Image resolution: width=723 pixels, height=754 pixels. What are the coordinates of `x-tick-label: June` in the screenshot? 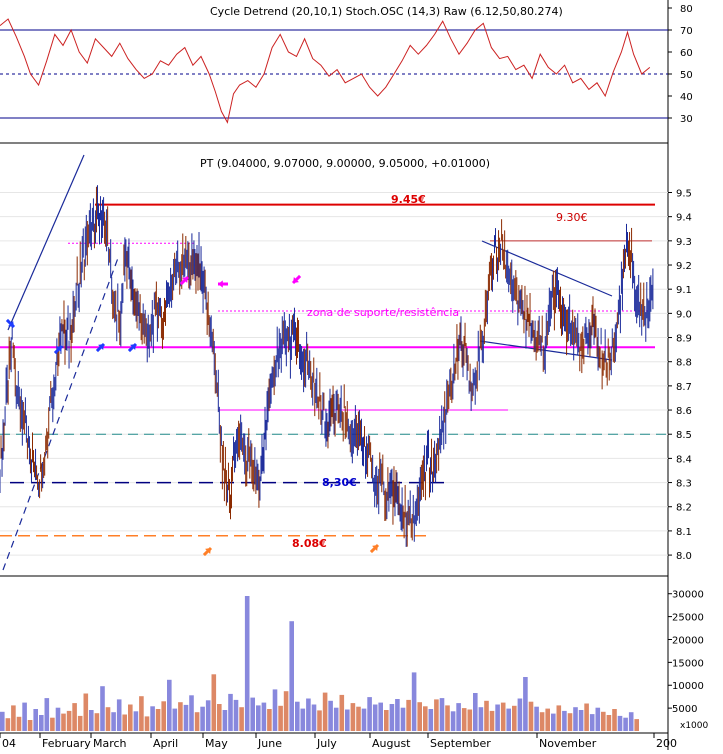 It's located at (269, 743).